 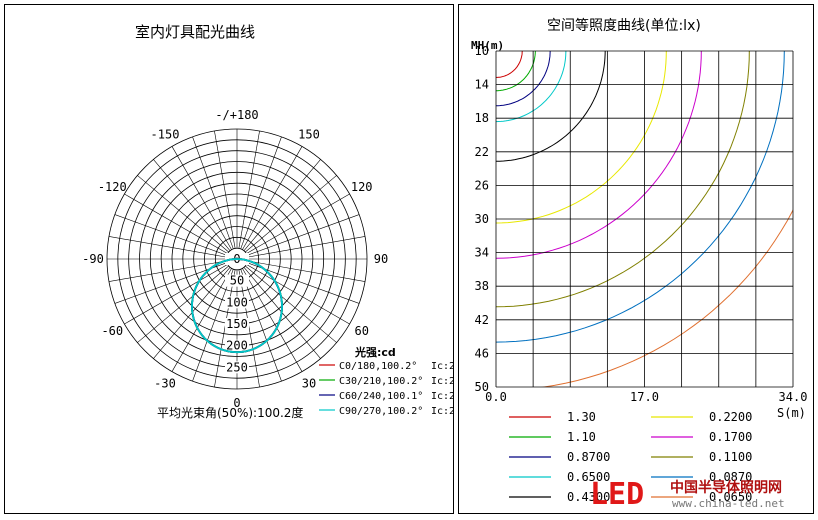 What do you see at coordinates (730, 497) in the screenshot?
I see `isolux-legend-label: 0.0650` at bounding box center [730, 497].